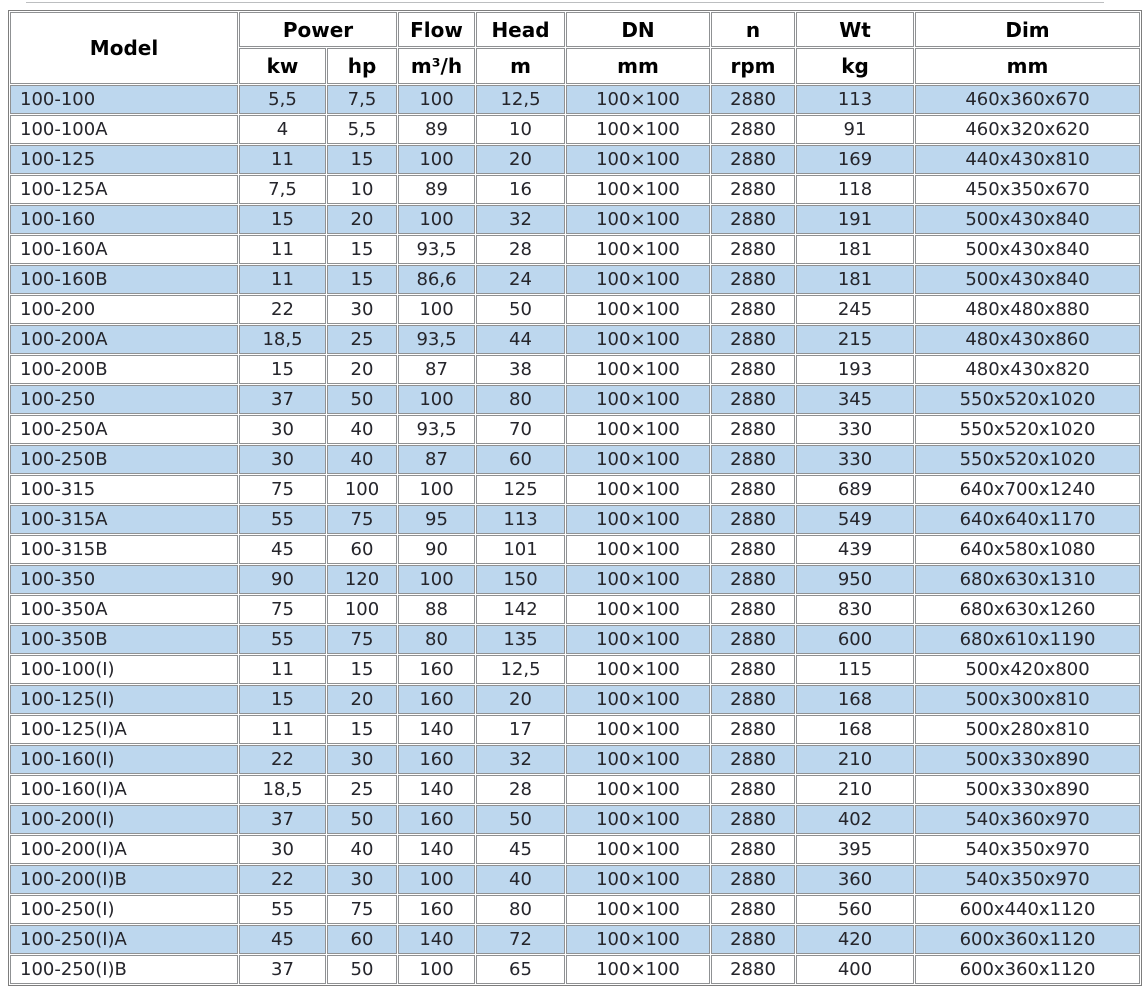 The image size is (1147, 1000). I want to click on cell-head-m: 60, so click(520, 459).